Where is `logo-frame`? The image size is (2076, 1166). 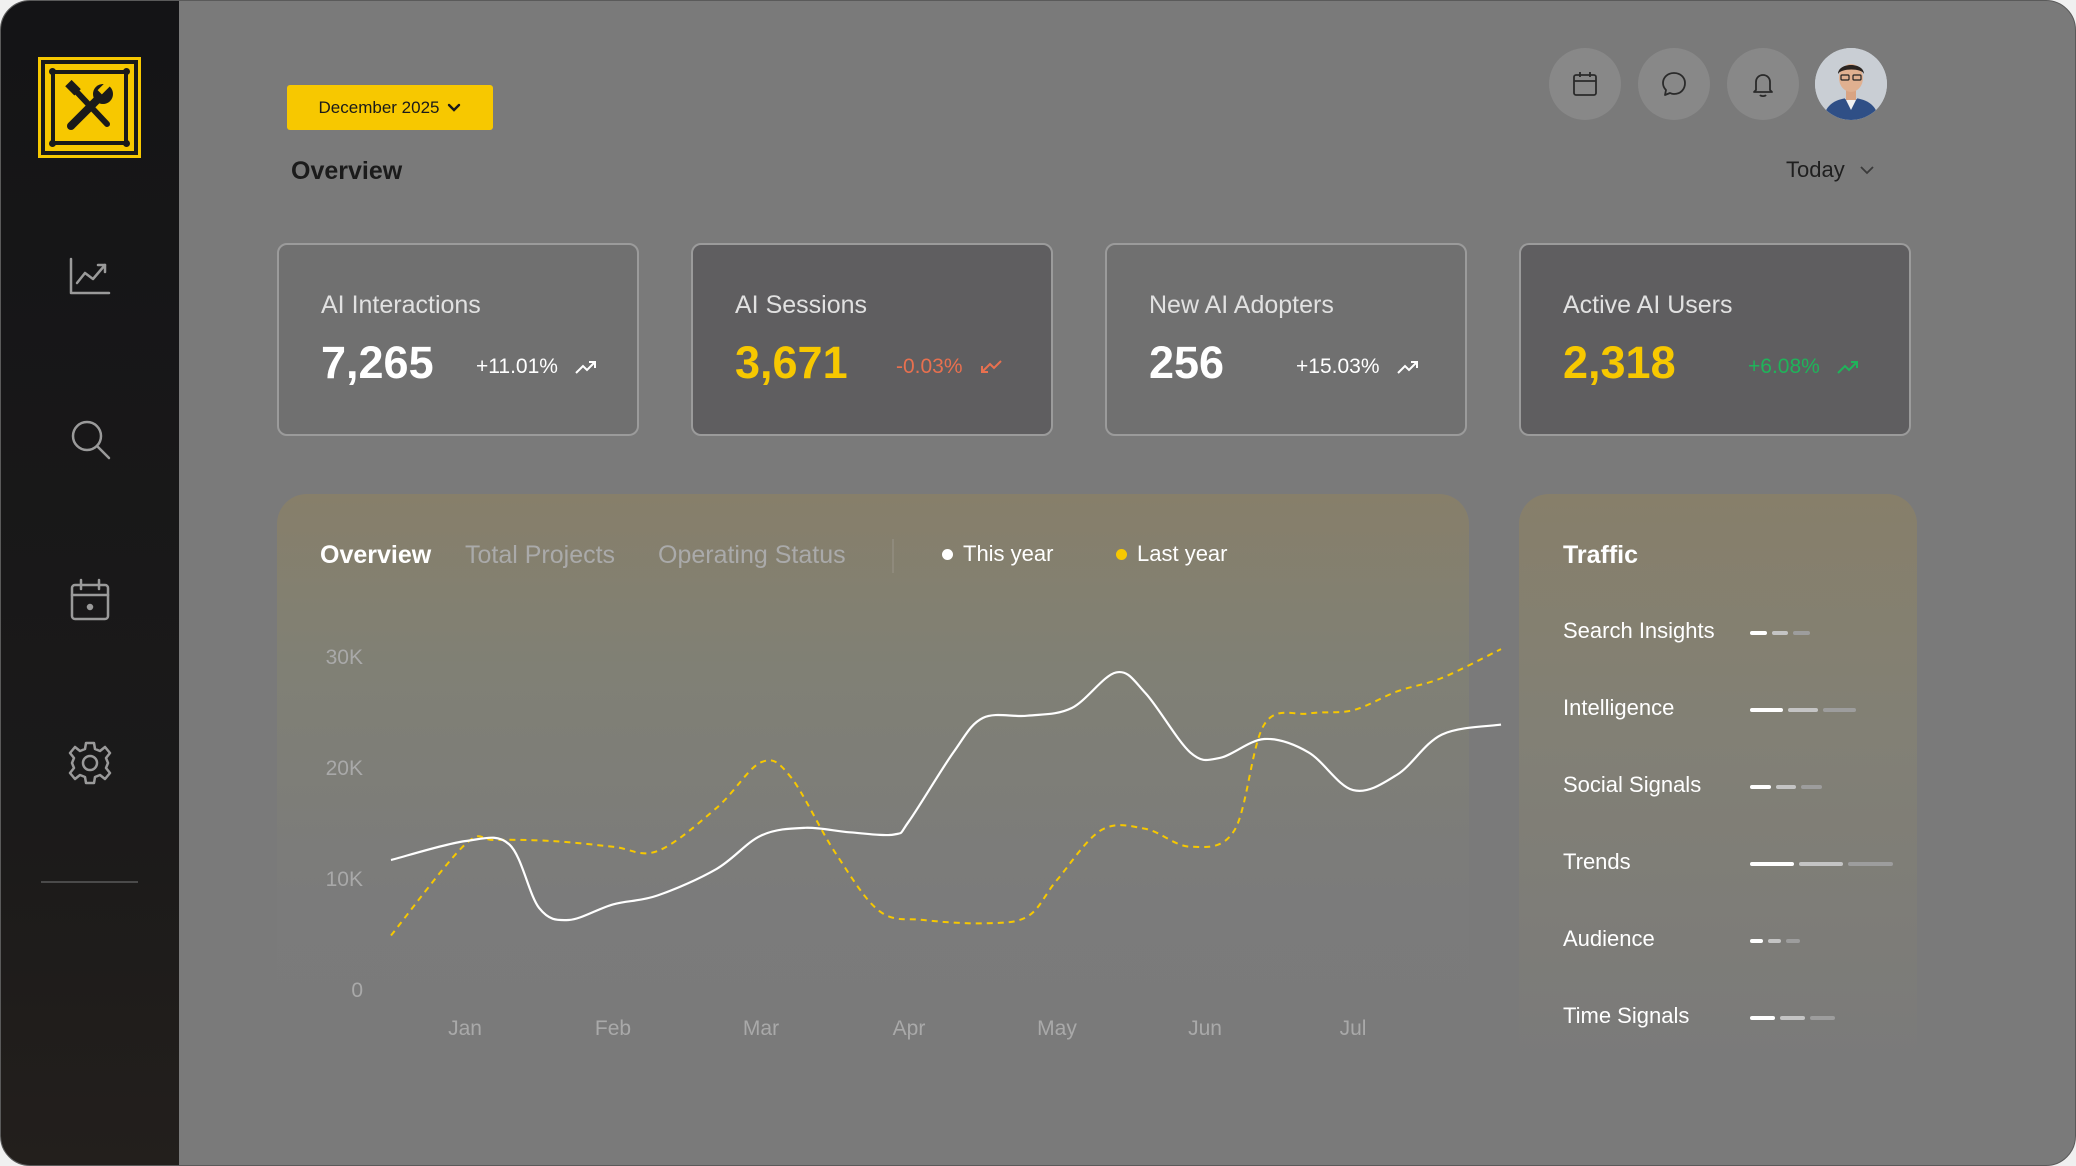 logo-frame is located at coordinates (89, 107).